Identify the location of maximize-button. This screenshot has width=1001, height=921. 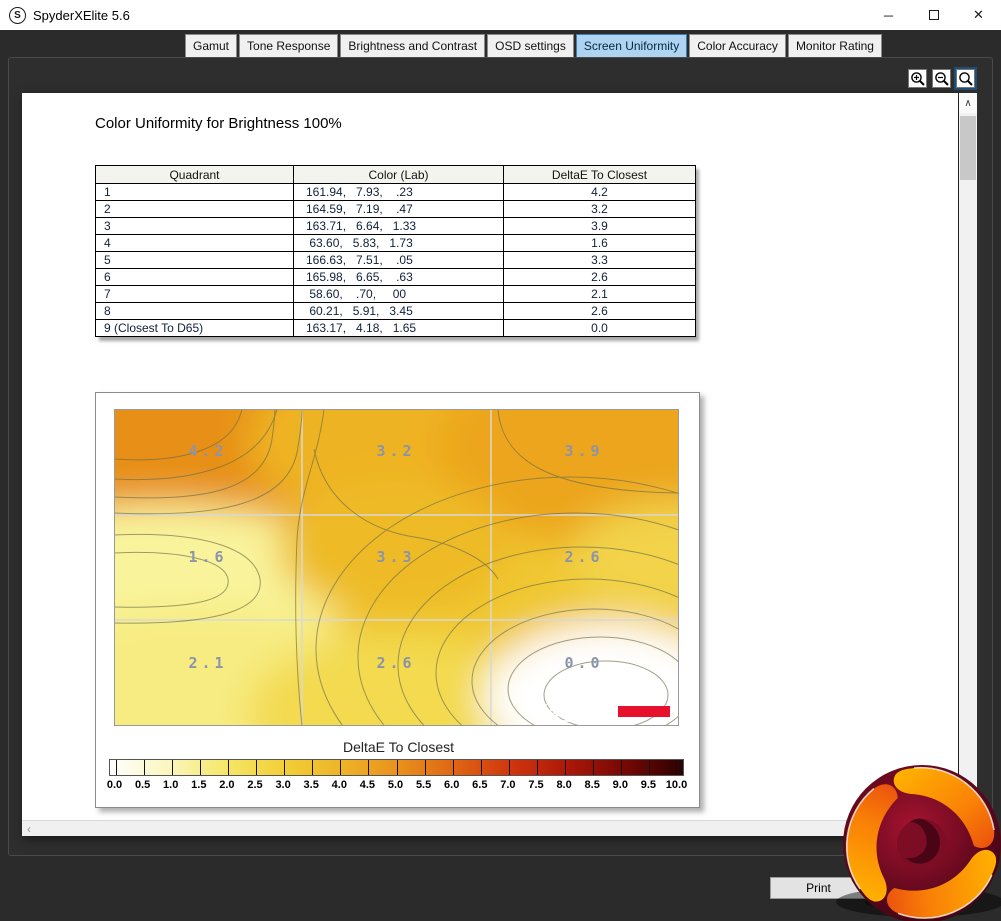
(933, 15).